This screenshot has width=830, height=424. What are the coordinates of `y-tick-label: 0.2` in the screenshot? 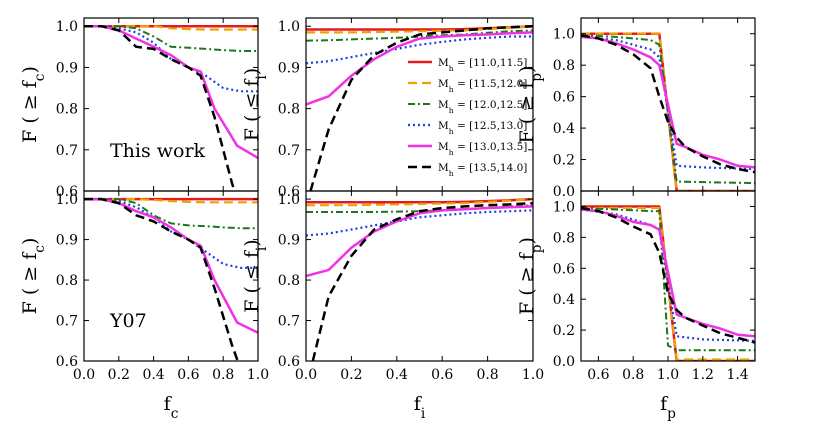 It's located at (564, 331).